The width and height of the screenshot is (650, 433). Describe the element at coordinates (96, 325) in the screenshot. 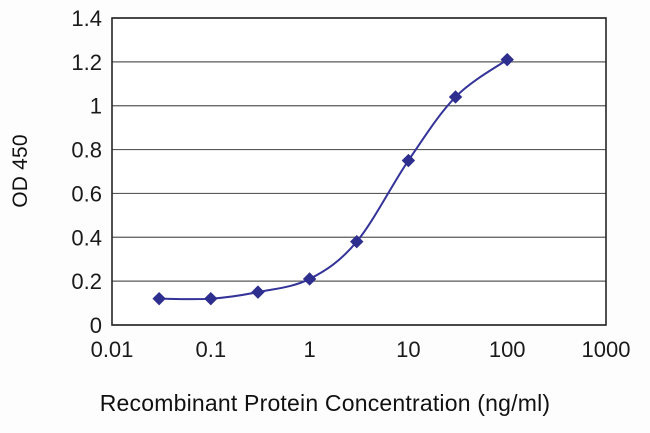

I see `svg-text: 0` at that location.